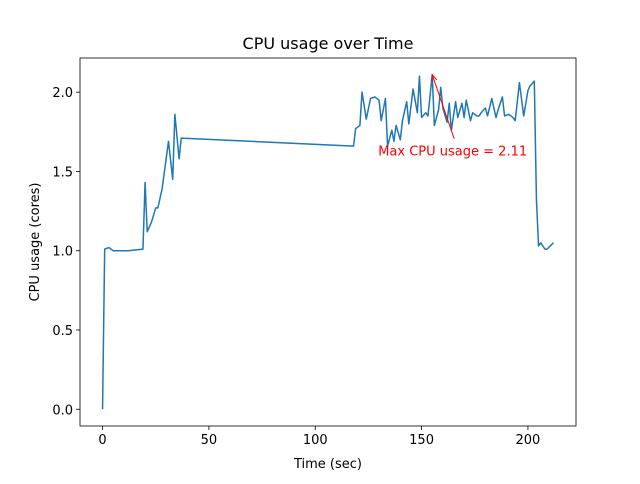 The height and width of the screenshot is (484, 640). Describe the element at coordinates (443, 106) in the screenshot. I see `annotation-arrow` at that location.